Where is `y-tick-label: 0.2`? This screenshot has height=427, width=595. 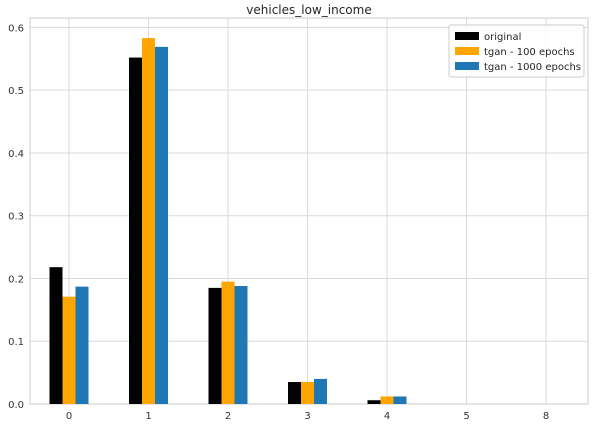
y-tick-label: 0.2 is located at coordinates (16, 279).